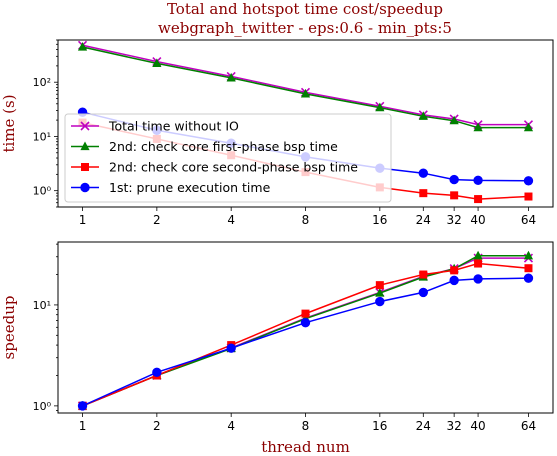 This screenshot has width=557, height=456. What do you see at coordinates (379, 426) in the screenshot?
I see `x-tick-label: 16` at bounding box center [379, 426].